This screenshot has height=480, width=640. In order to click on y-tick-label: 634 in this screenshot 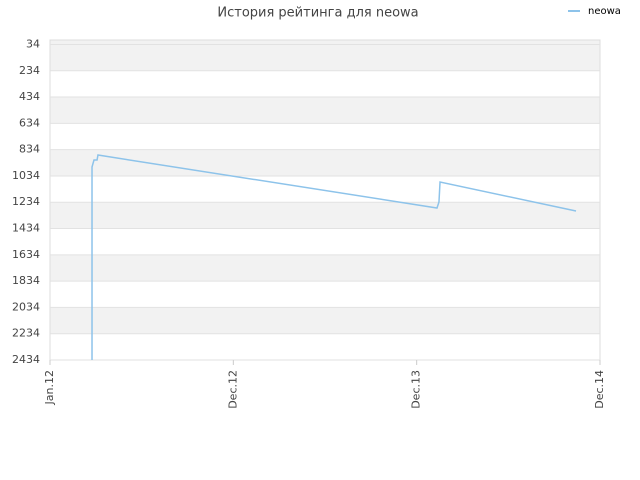, I will do `click(29, 122)`.